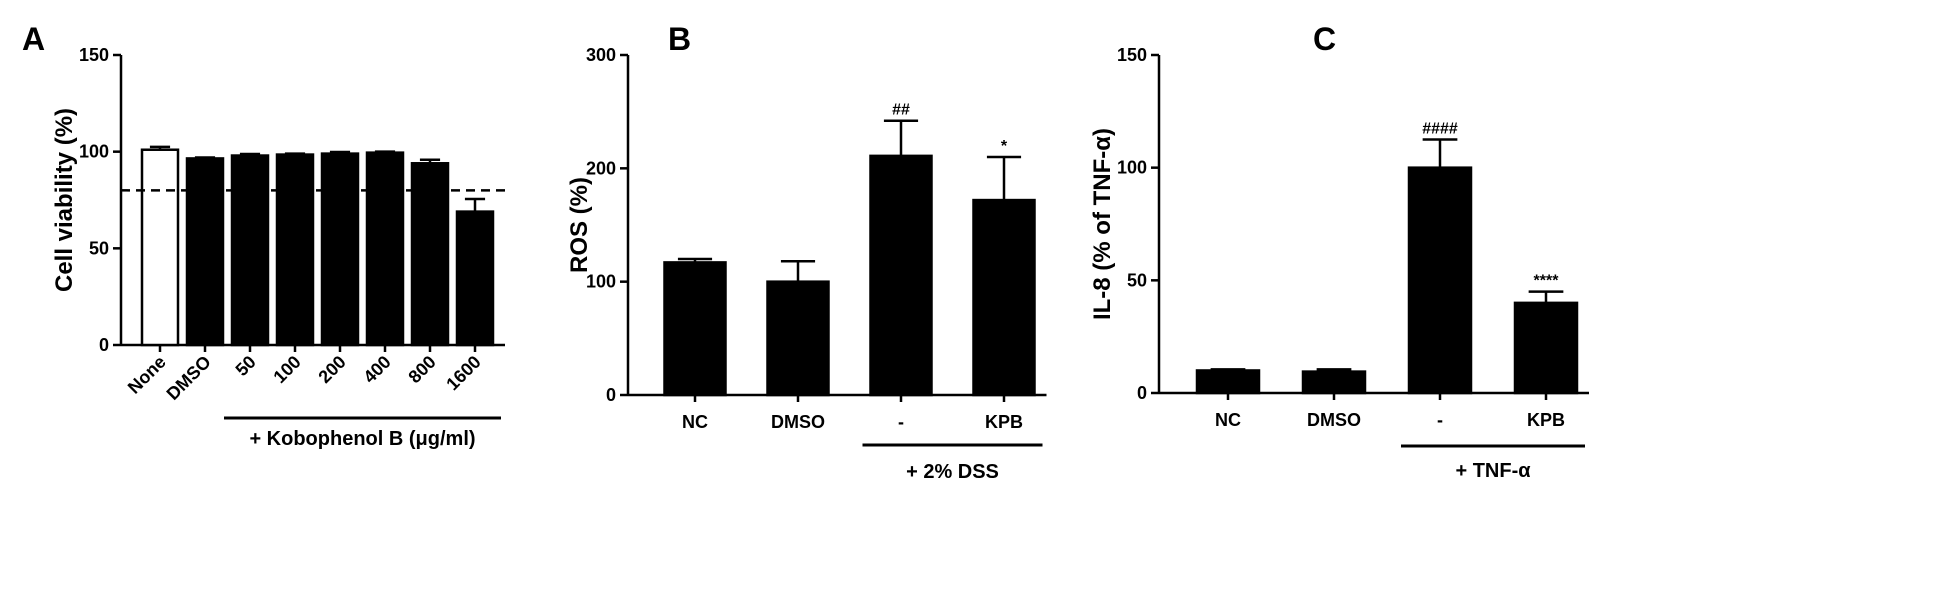  I want to click on panel-label-b: B, so click(679, 39).